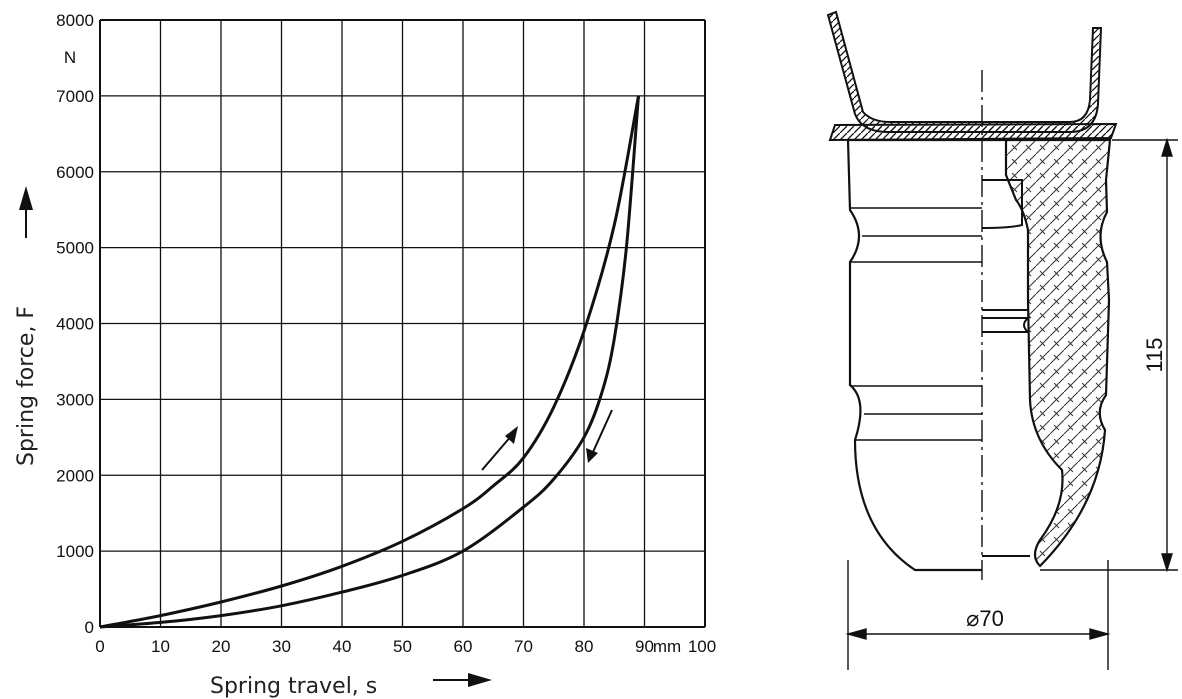  I want to click on x-tick-label: 0, so click(99, 646).